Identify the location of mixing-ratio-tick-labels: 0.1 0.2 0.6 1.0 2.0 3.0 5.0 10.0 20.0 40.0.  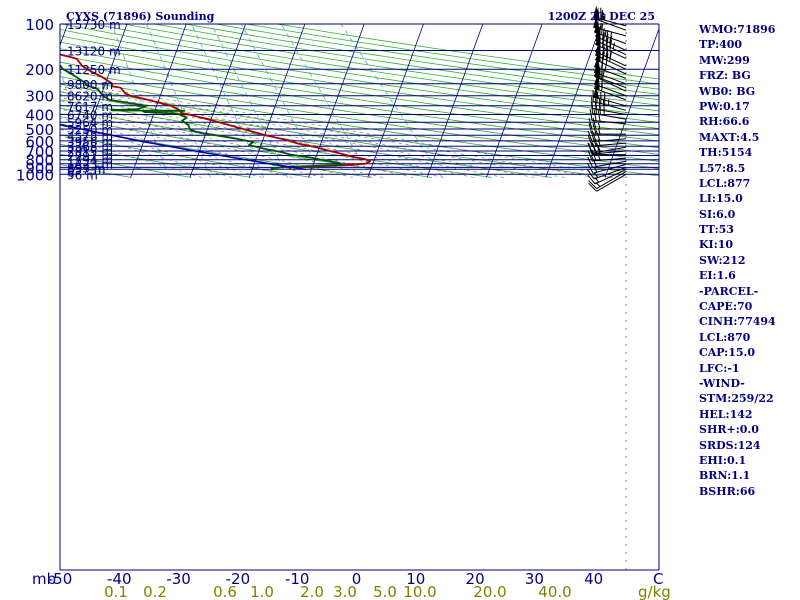
(338, 591).